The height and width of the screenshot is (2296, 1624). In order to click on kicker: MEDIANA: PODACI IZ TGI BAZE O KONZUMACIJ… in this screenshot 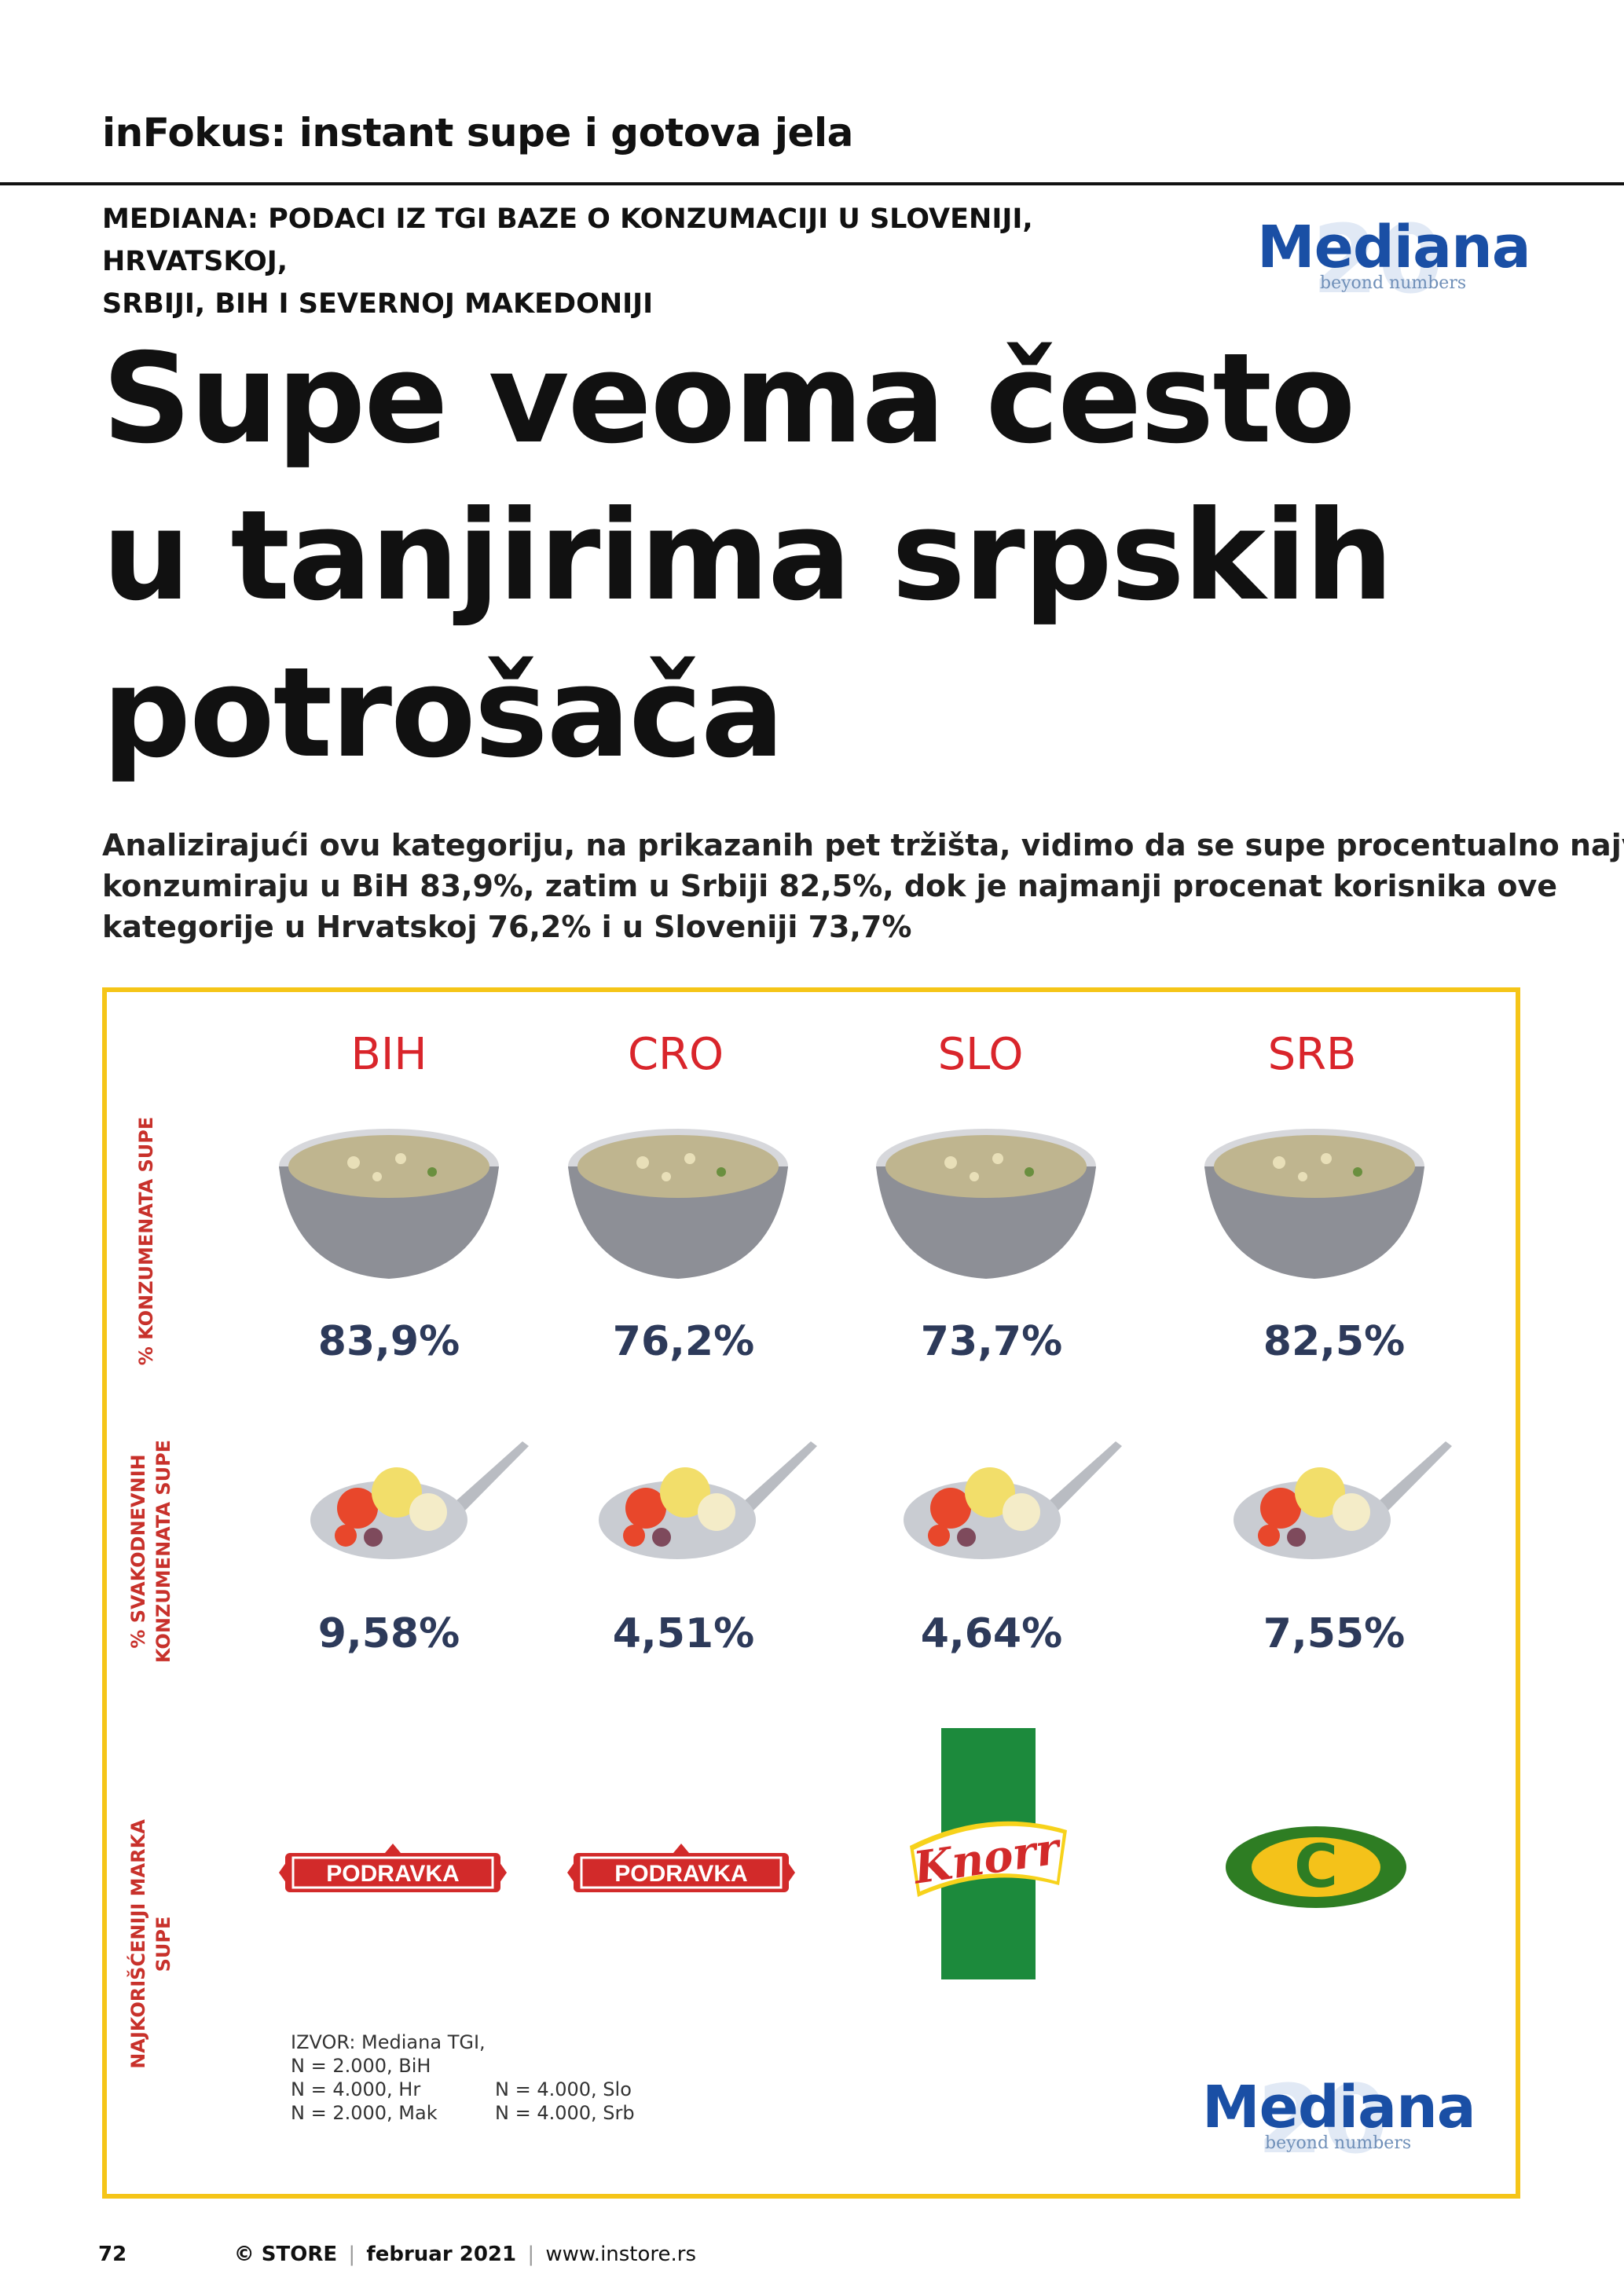, I will do `click(652, 261)`.